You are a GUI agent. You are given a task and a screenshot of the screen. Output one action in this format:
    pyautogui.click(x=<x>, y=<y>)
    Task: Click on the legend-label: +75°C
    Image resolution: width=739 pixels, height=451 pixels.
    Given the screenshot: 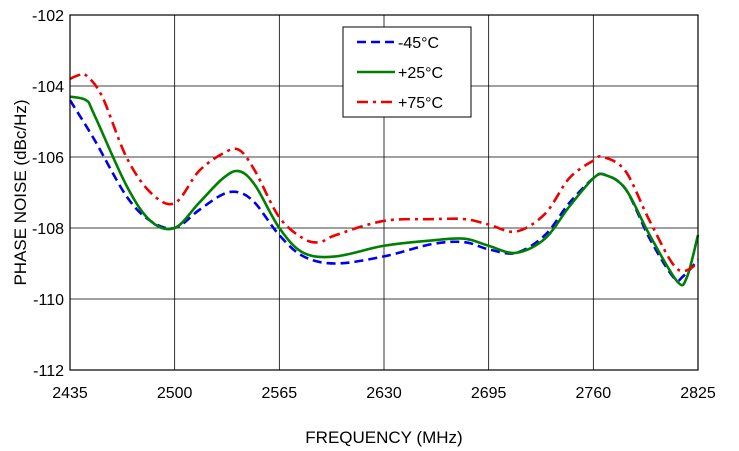 What is the action you would take?
    pyautogui.click(x=420, y=103)
    